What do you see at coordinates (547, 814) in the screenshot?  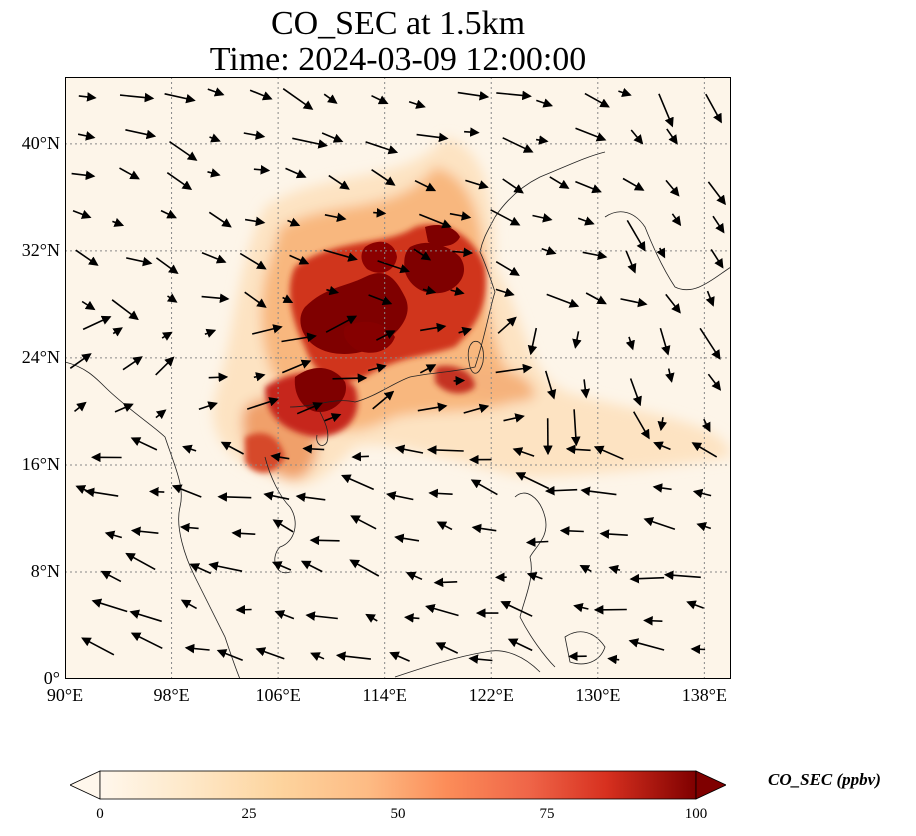 I see `colorbar-tick-label: 75` at bounding box center [547, 814].